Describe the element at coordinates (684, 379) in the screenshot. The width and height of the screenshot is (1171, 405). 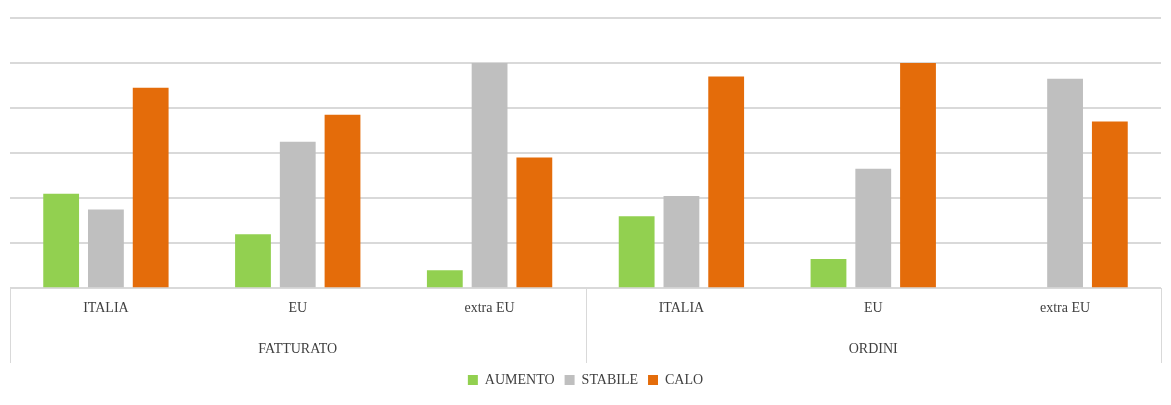
I see `legend-label: CALO` at that location.